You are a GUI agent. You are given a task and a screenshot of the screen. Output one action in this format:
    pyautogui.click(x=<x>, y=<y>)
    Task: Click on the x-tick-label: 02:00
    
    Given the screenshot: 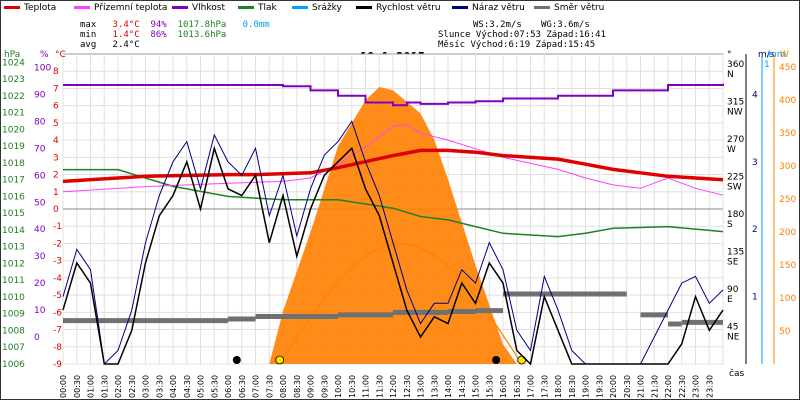 What is the action you would take?
    pyautogui.click(x=118, y=386)
    